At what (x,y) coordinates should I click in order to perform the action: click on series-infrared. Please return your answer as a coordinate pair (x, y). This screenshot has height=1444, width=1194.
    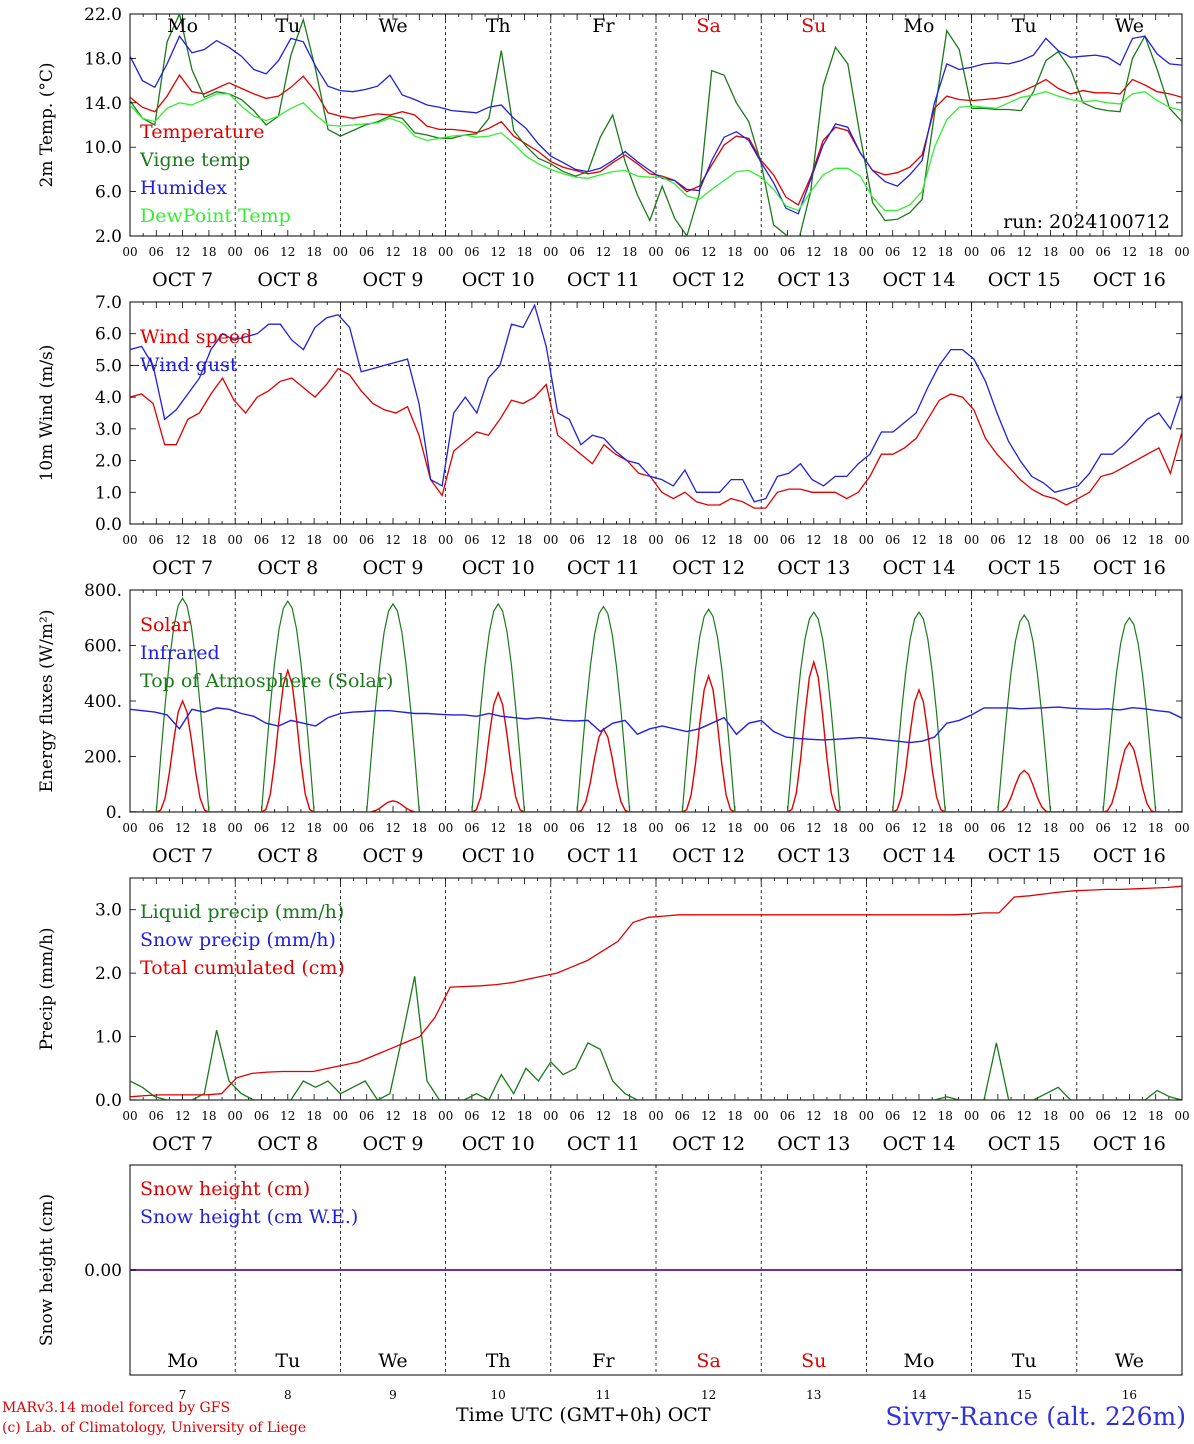
    Looking at the image, I should click on (656, 725).